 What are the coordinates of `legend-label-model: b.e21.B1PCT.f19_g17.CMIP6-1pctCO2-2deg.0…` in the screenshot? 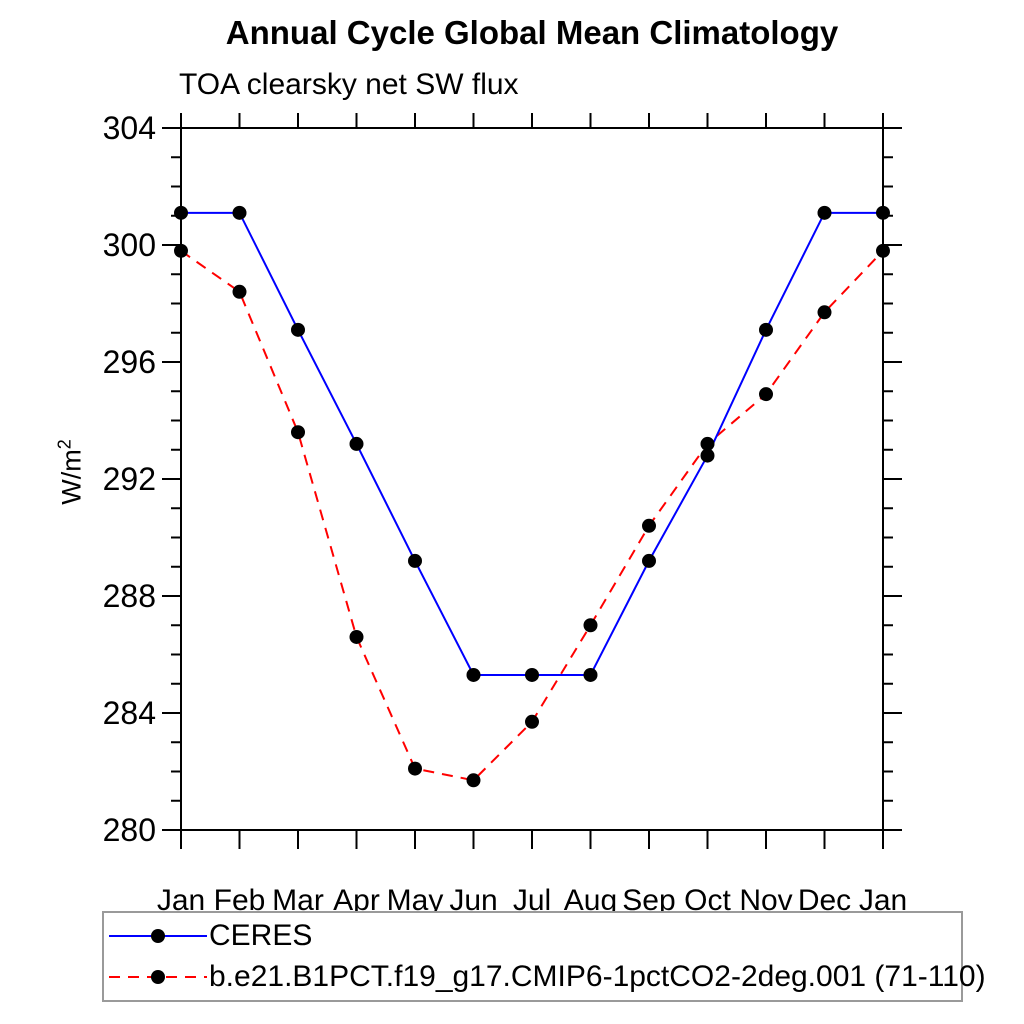 It's located at (597, 976).